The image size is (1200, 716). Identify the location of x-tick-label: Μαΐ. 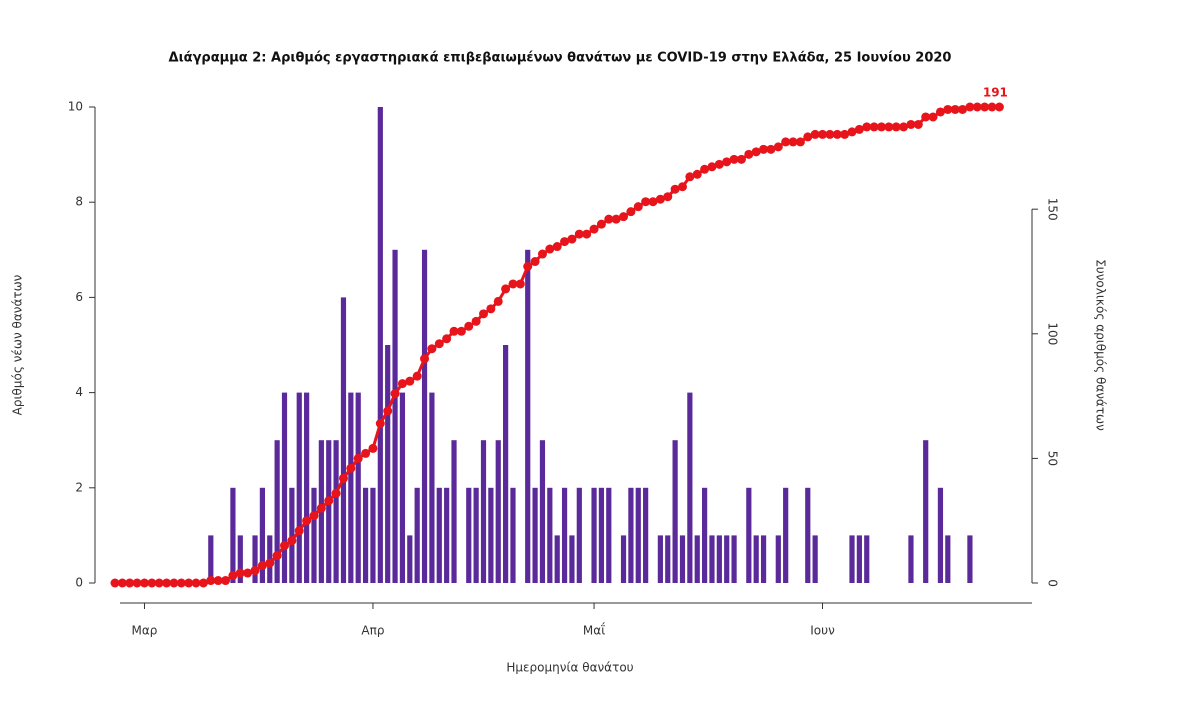
(594, 630).